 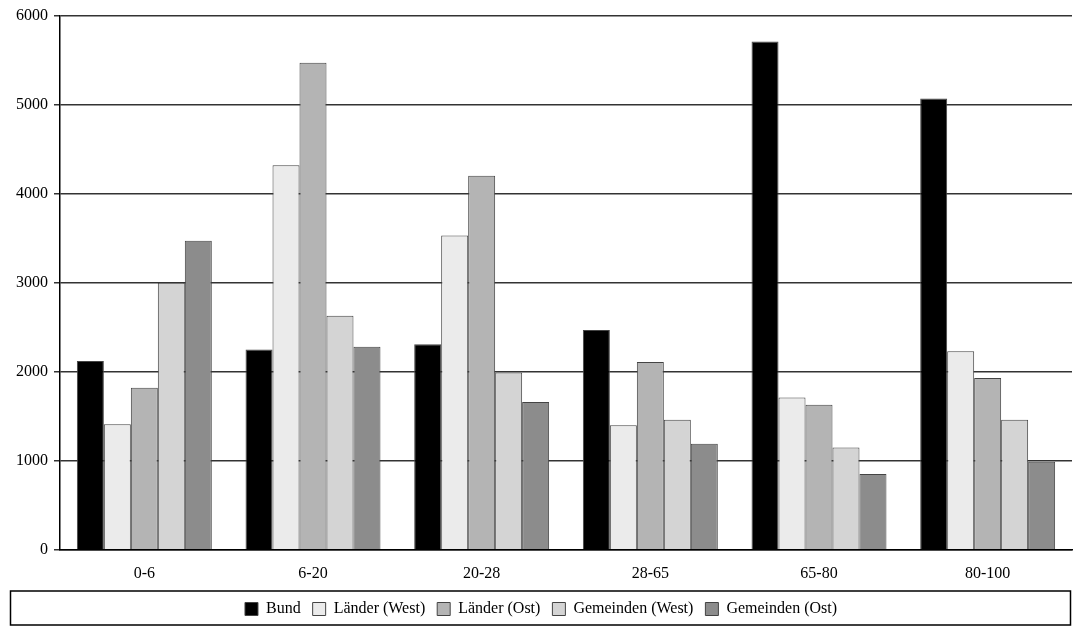 What do you see at coordinates (379, 608) in the screenshot?
I see `legend-label: Länder (West)` at bounding box center [379, 608].